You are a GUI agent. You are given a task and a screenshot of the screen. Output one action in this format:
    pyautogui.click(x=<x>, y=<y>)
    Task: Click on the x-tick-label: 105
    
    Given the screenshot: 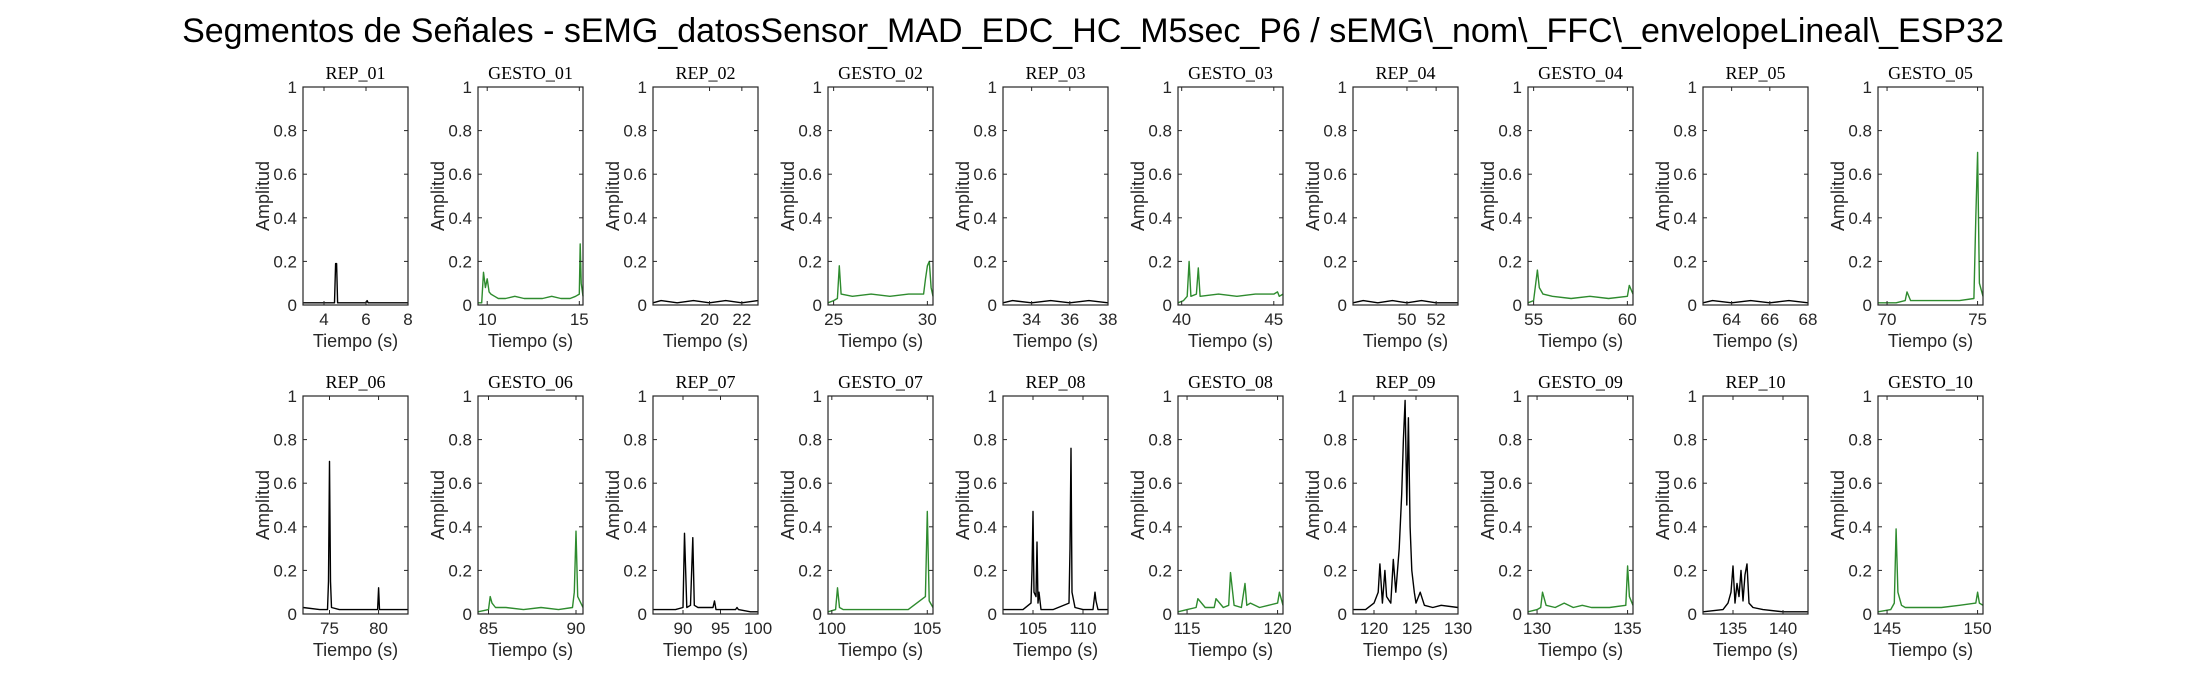 What is the action you would take?
    pyautogui.click(x=927, y=628)
    